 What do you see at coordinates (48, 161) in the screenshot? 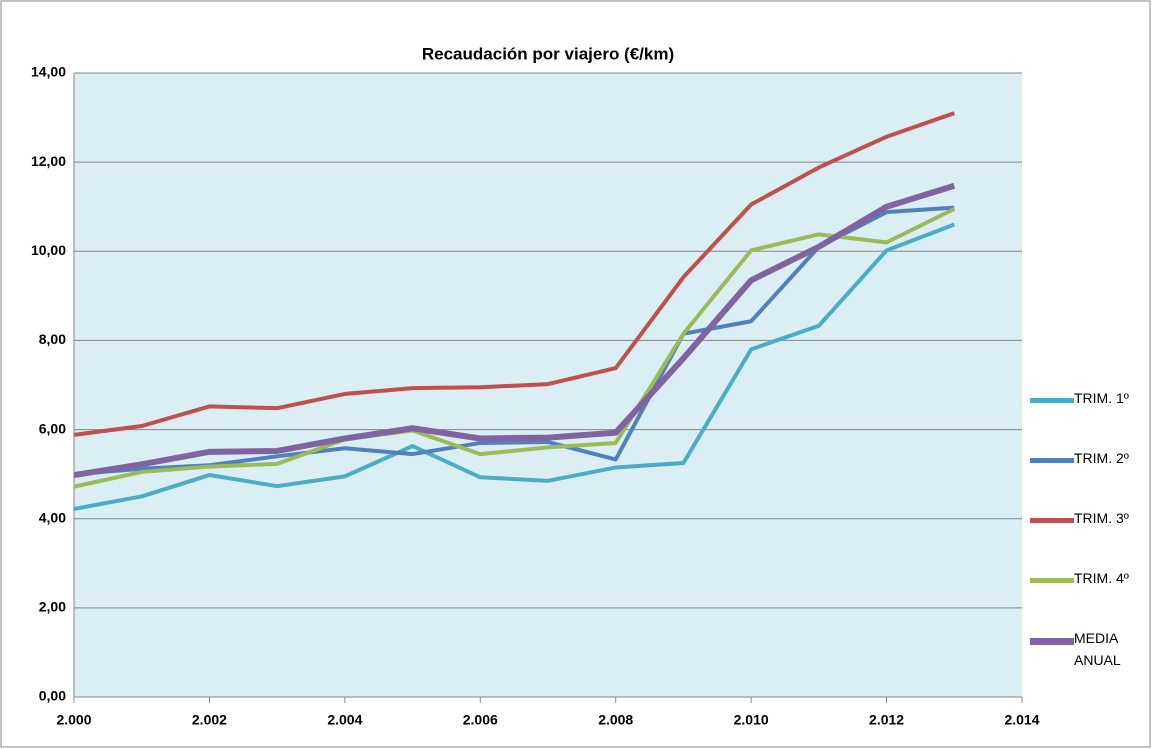
I see `y-tick-label: 12,00` at bounding box center [48, 161].